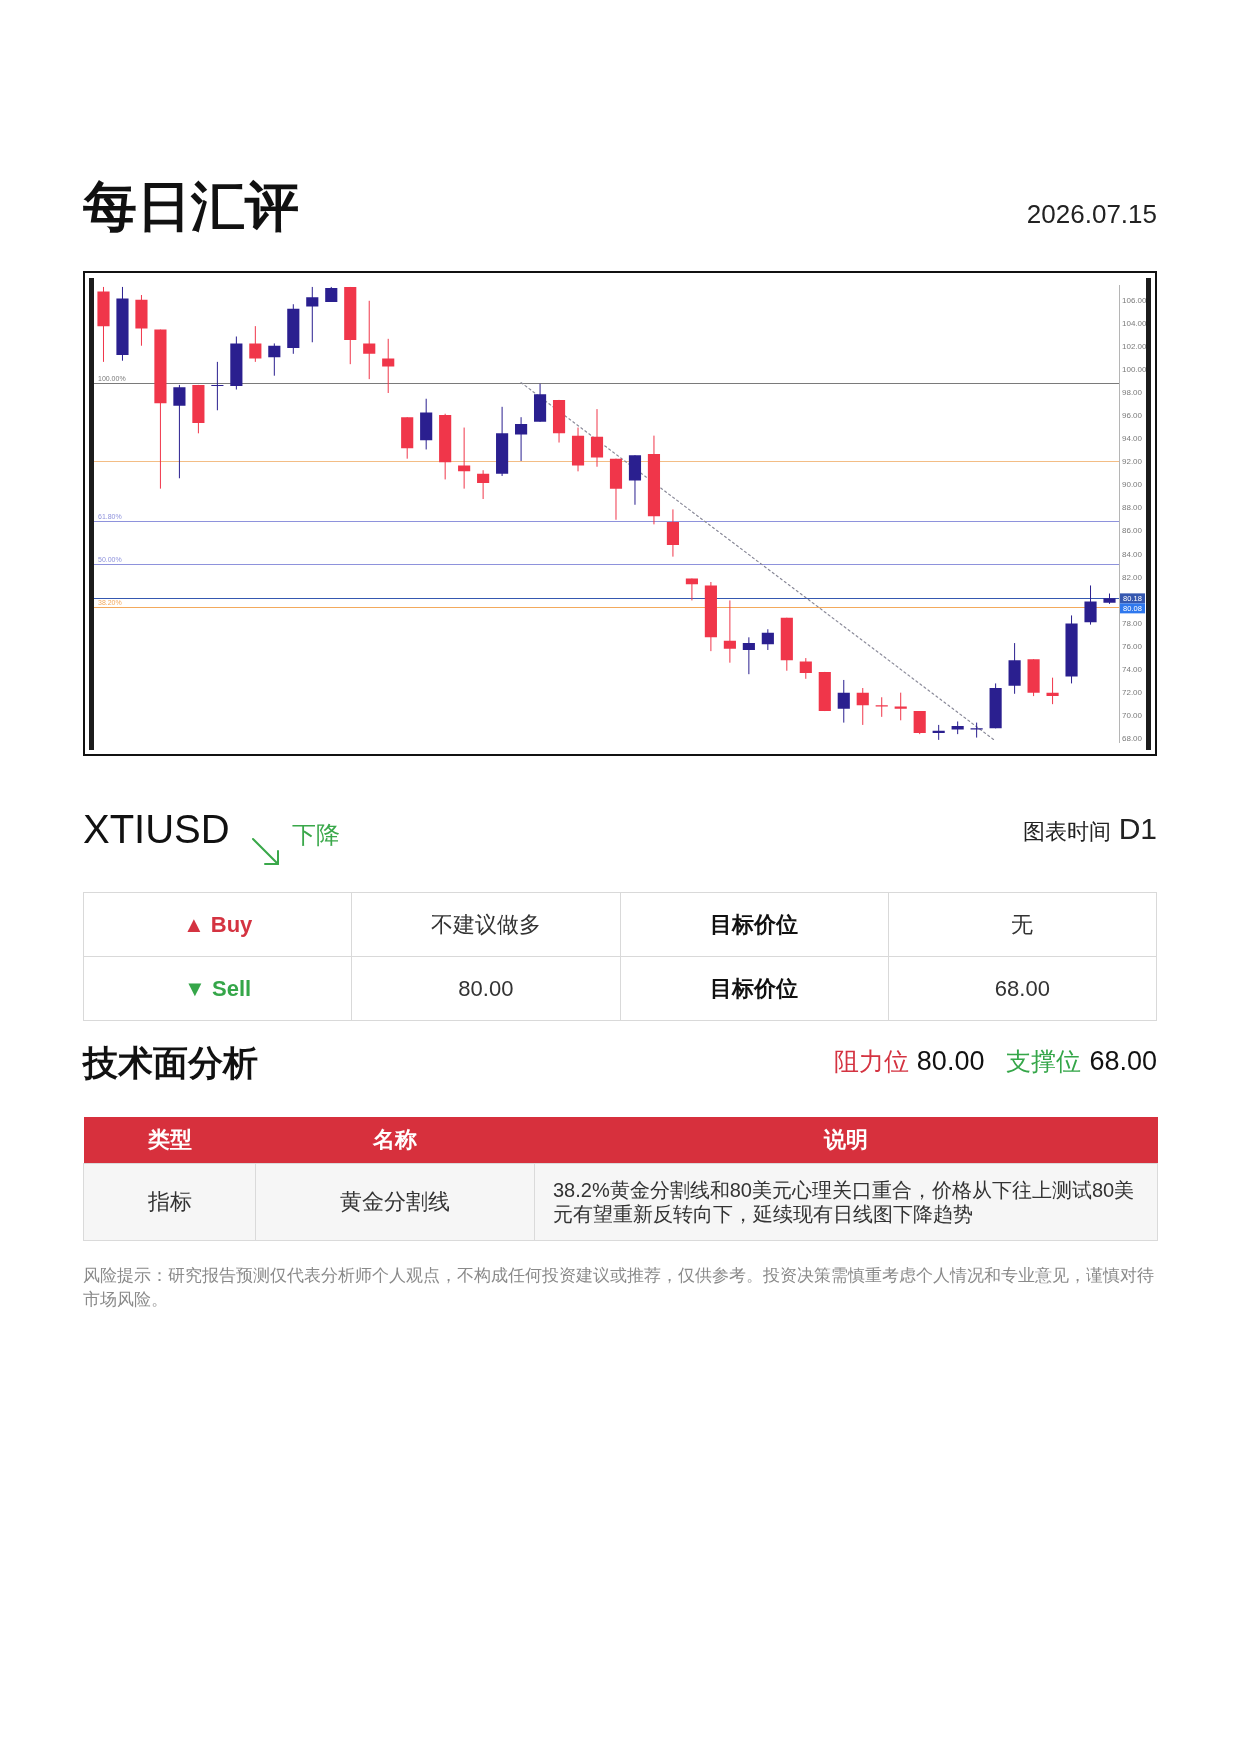 The image size is (1241, 1754). Describe the element at coordinates (871, 1061) in the screenshot. I see `text: 阻力位` at that location.